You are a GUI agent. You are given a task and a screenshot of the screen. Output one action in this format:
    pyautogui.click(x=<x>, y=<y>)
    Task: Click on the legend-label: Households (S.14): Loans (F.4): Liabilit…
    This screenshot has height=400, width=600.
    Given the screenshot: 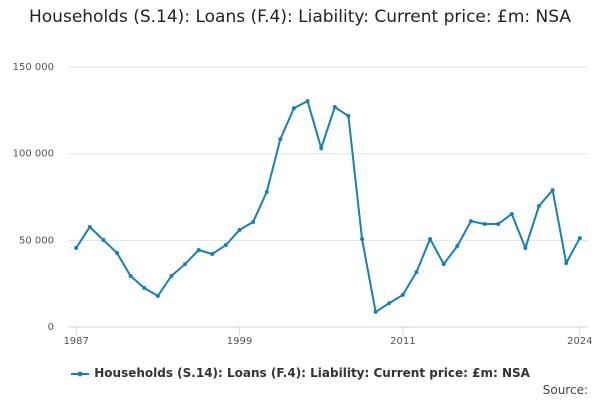 What is the action you would take?
    pyautogui.click(x=312, y=373)
    